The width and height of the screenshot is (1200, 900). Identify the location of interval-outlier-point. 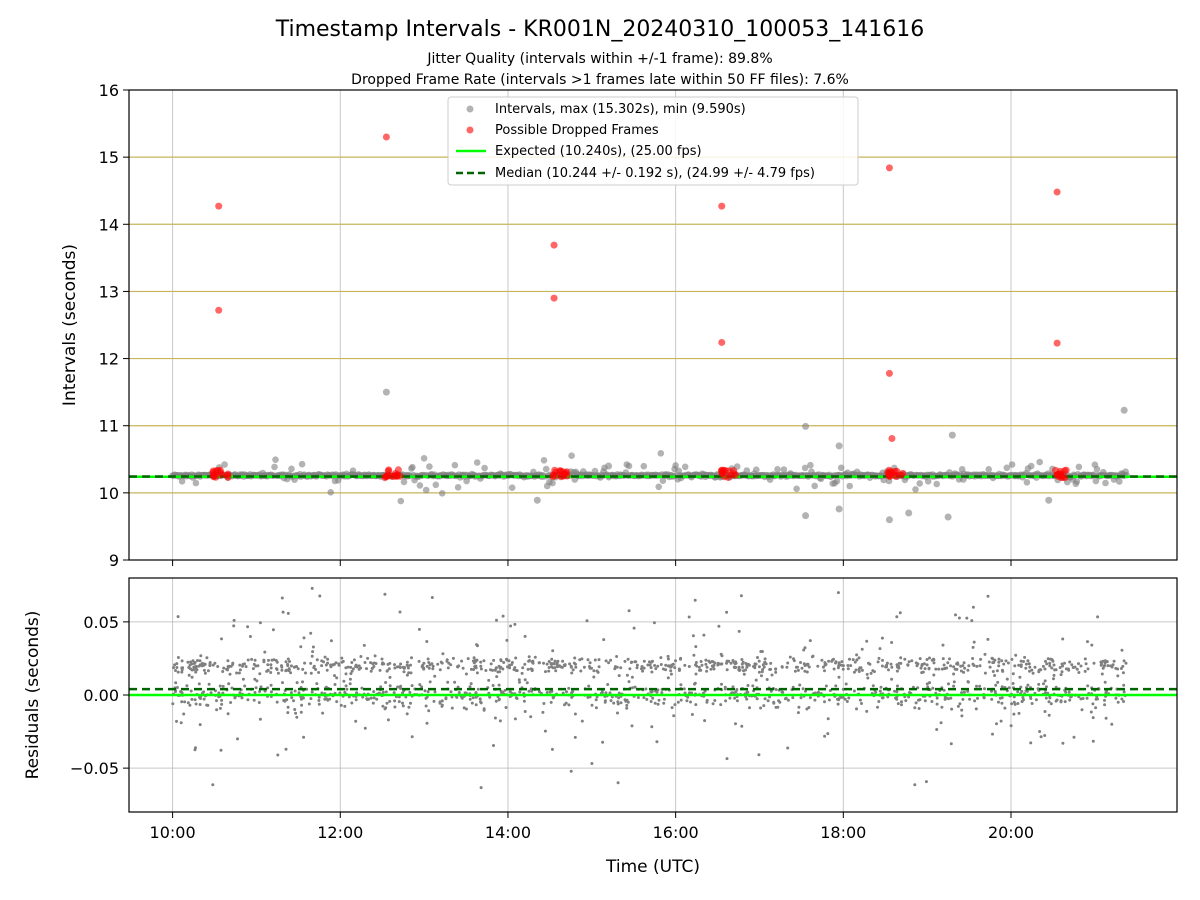
(839, 509).